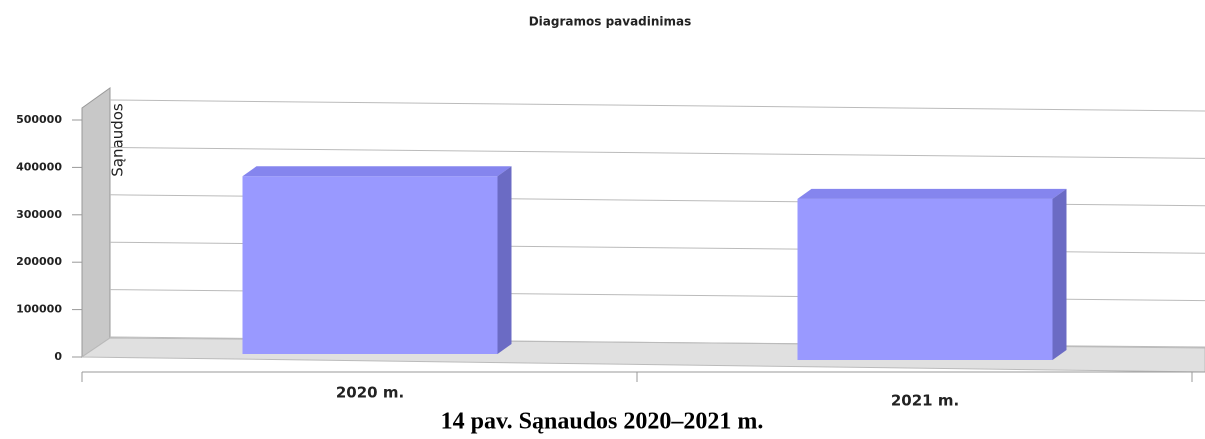  What do you see at coordinates (39, 166) in the screenshot?
I see `y-tick-label: 400000` at bounding box center [39, 166].